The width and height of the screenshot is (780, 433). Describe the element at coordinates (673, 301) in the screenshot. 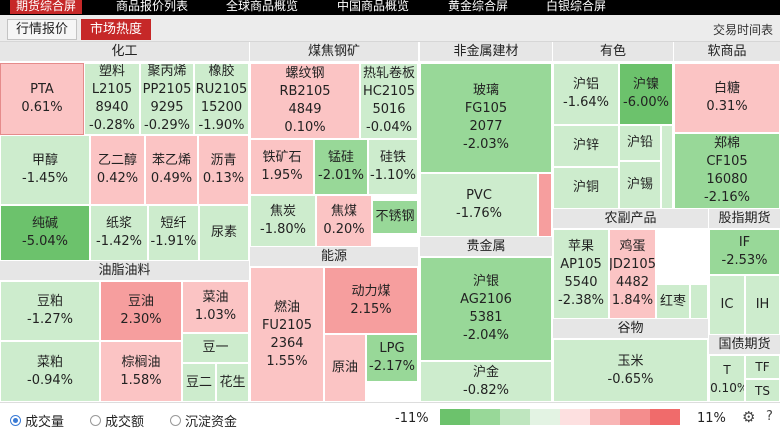

I see `cell-jujube: 红枣` at that location.